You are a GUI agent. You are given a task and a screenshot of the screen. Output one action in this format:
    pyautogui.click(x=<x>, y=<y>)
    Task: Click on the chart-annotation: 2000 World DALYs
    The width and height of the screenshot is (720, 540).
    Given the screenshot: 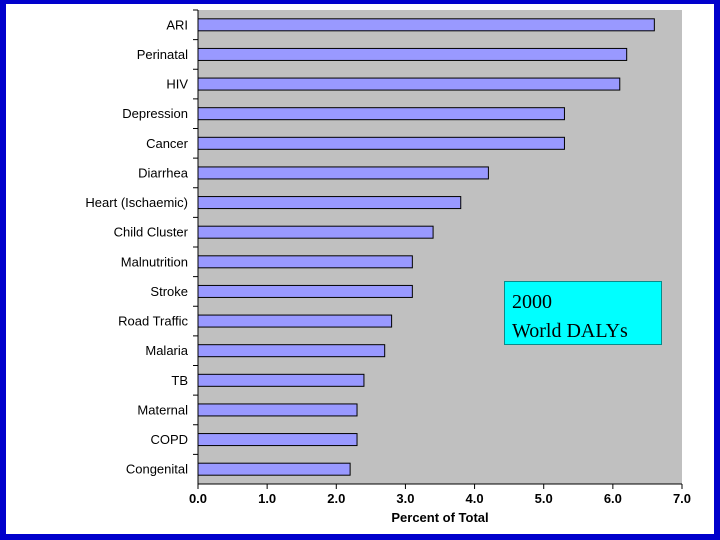 What is the action you would take?
    pyautogui.click(x=583, y=313)
    